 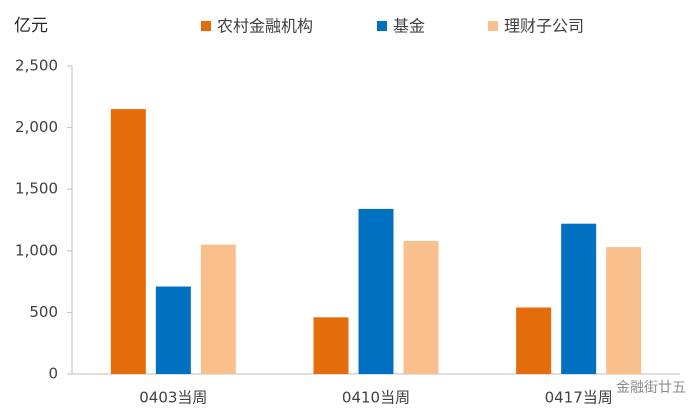 What do you see at coordinates (409, 26) in the screenshot?
I see `legend-label: 基金` at bounding box center [409, 26].